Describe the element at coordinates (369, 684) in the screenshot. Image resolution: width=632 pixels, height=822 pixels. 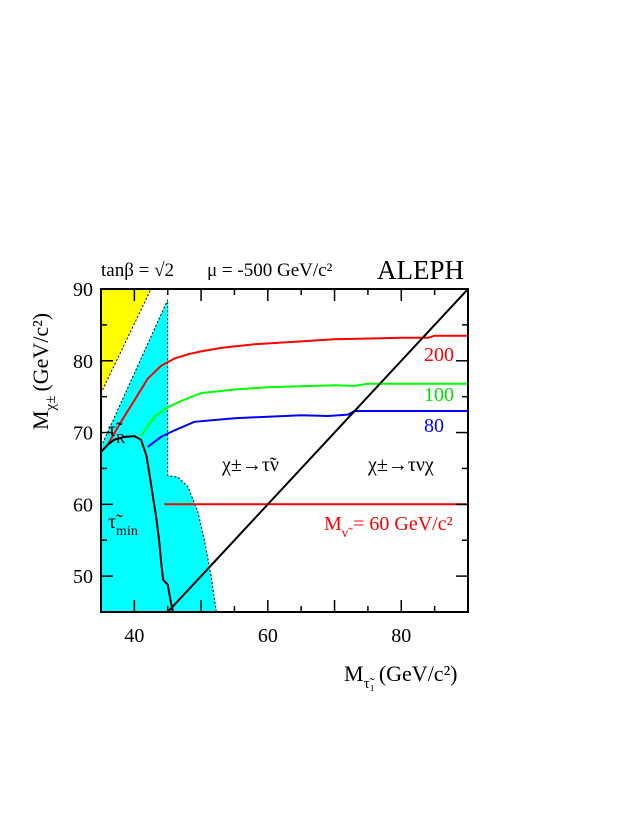
I see `x-axis-title-sub: τ̃₁` at that location.